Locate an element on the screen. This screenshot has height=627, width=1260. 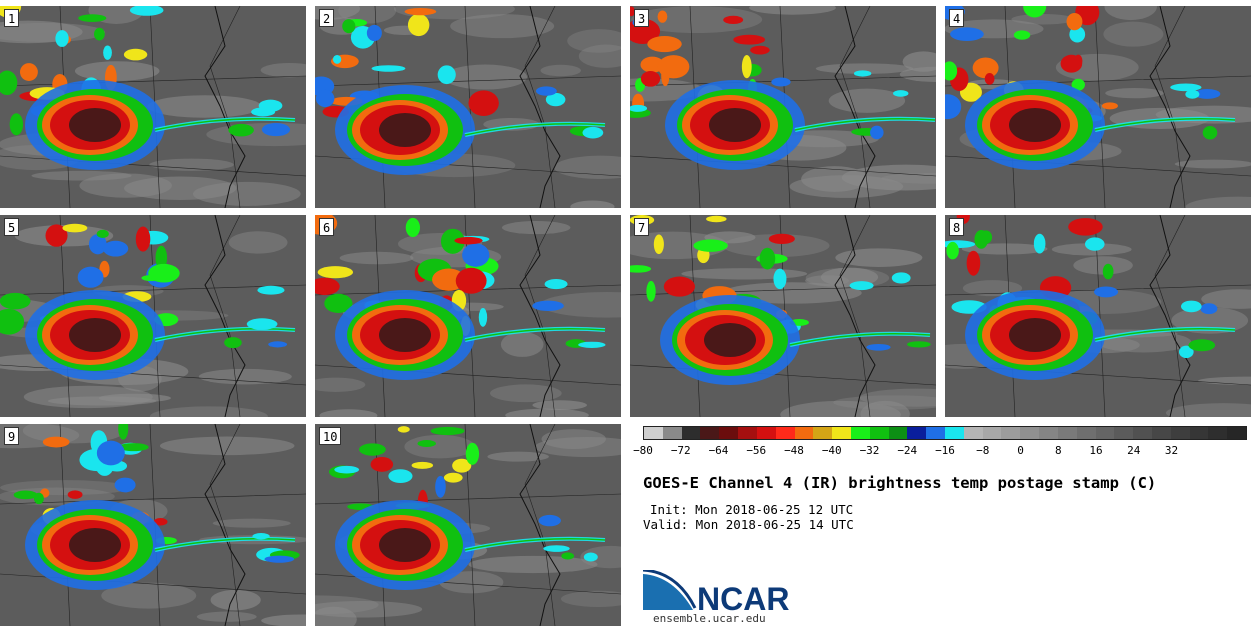
panel-label: 1 is located at coordinates (12, 18).